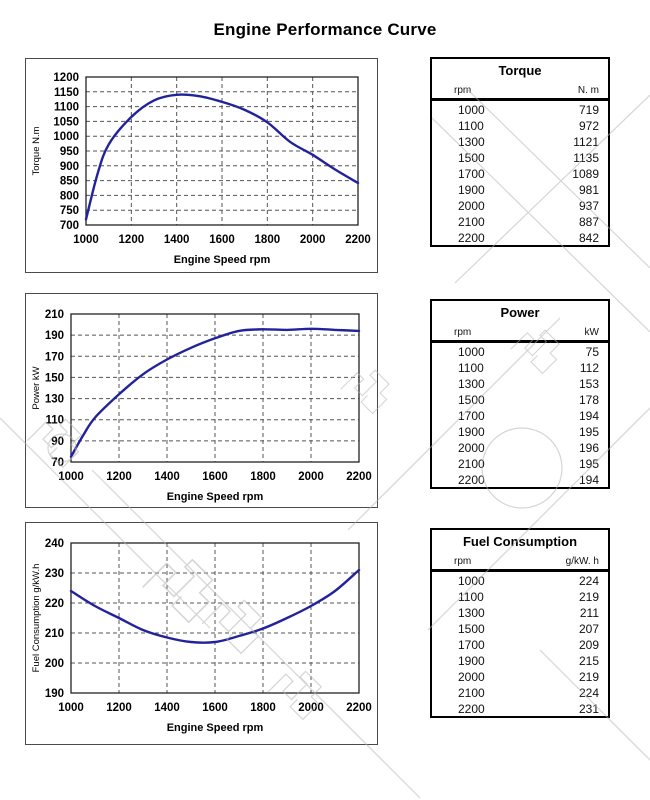  What do you see at coordinates (54, 378) in the screenshot?
I see `y-tick-label: 150` at bounding box center [54, 378].